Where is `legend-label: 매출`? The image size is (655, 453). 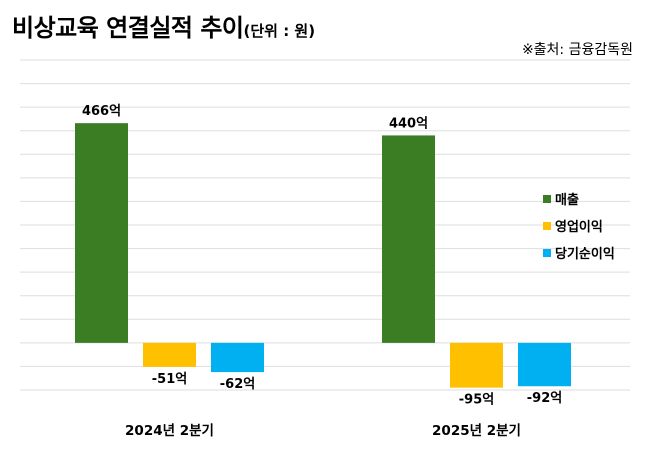 legend-label: 매출 is located at coordinates (567, 200).